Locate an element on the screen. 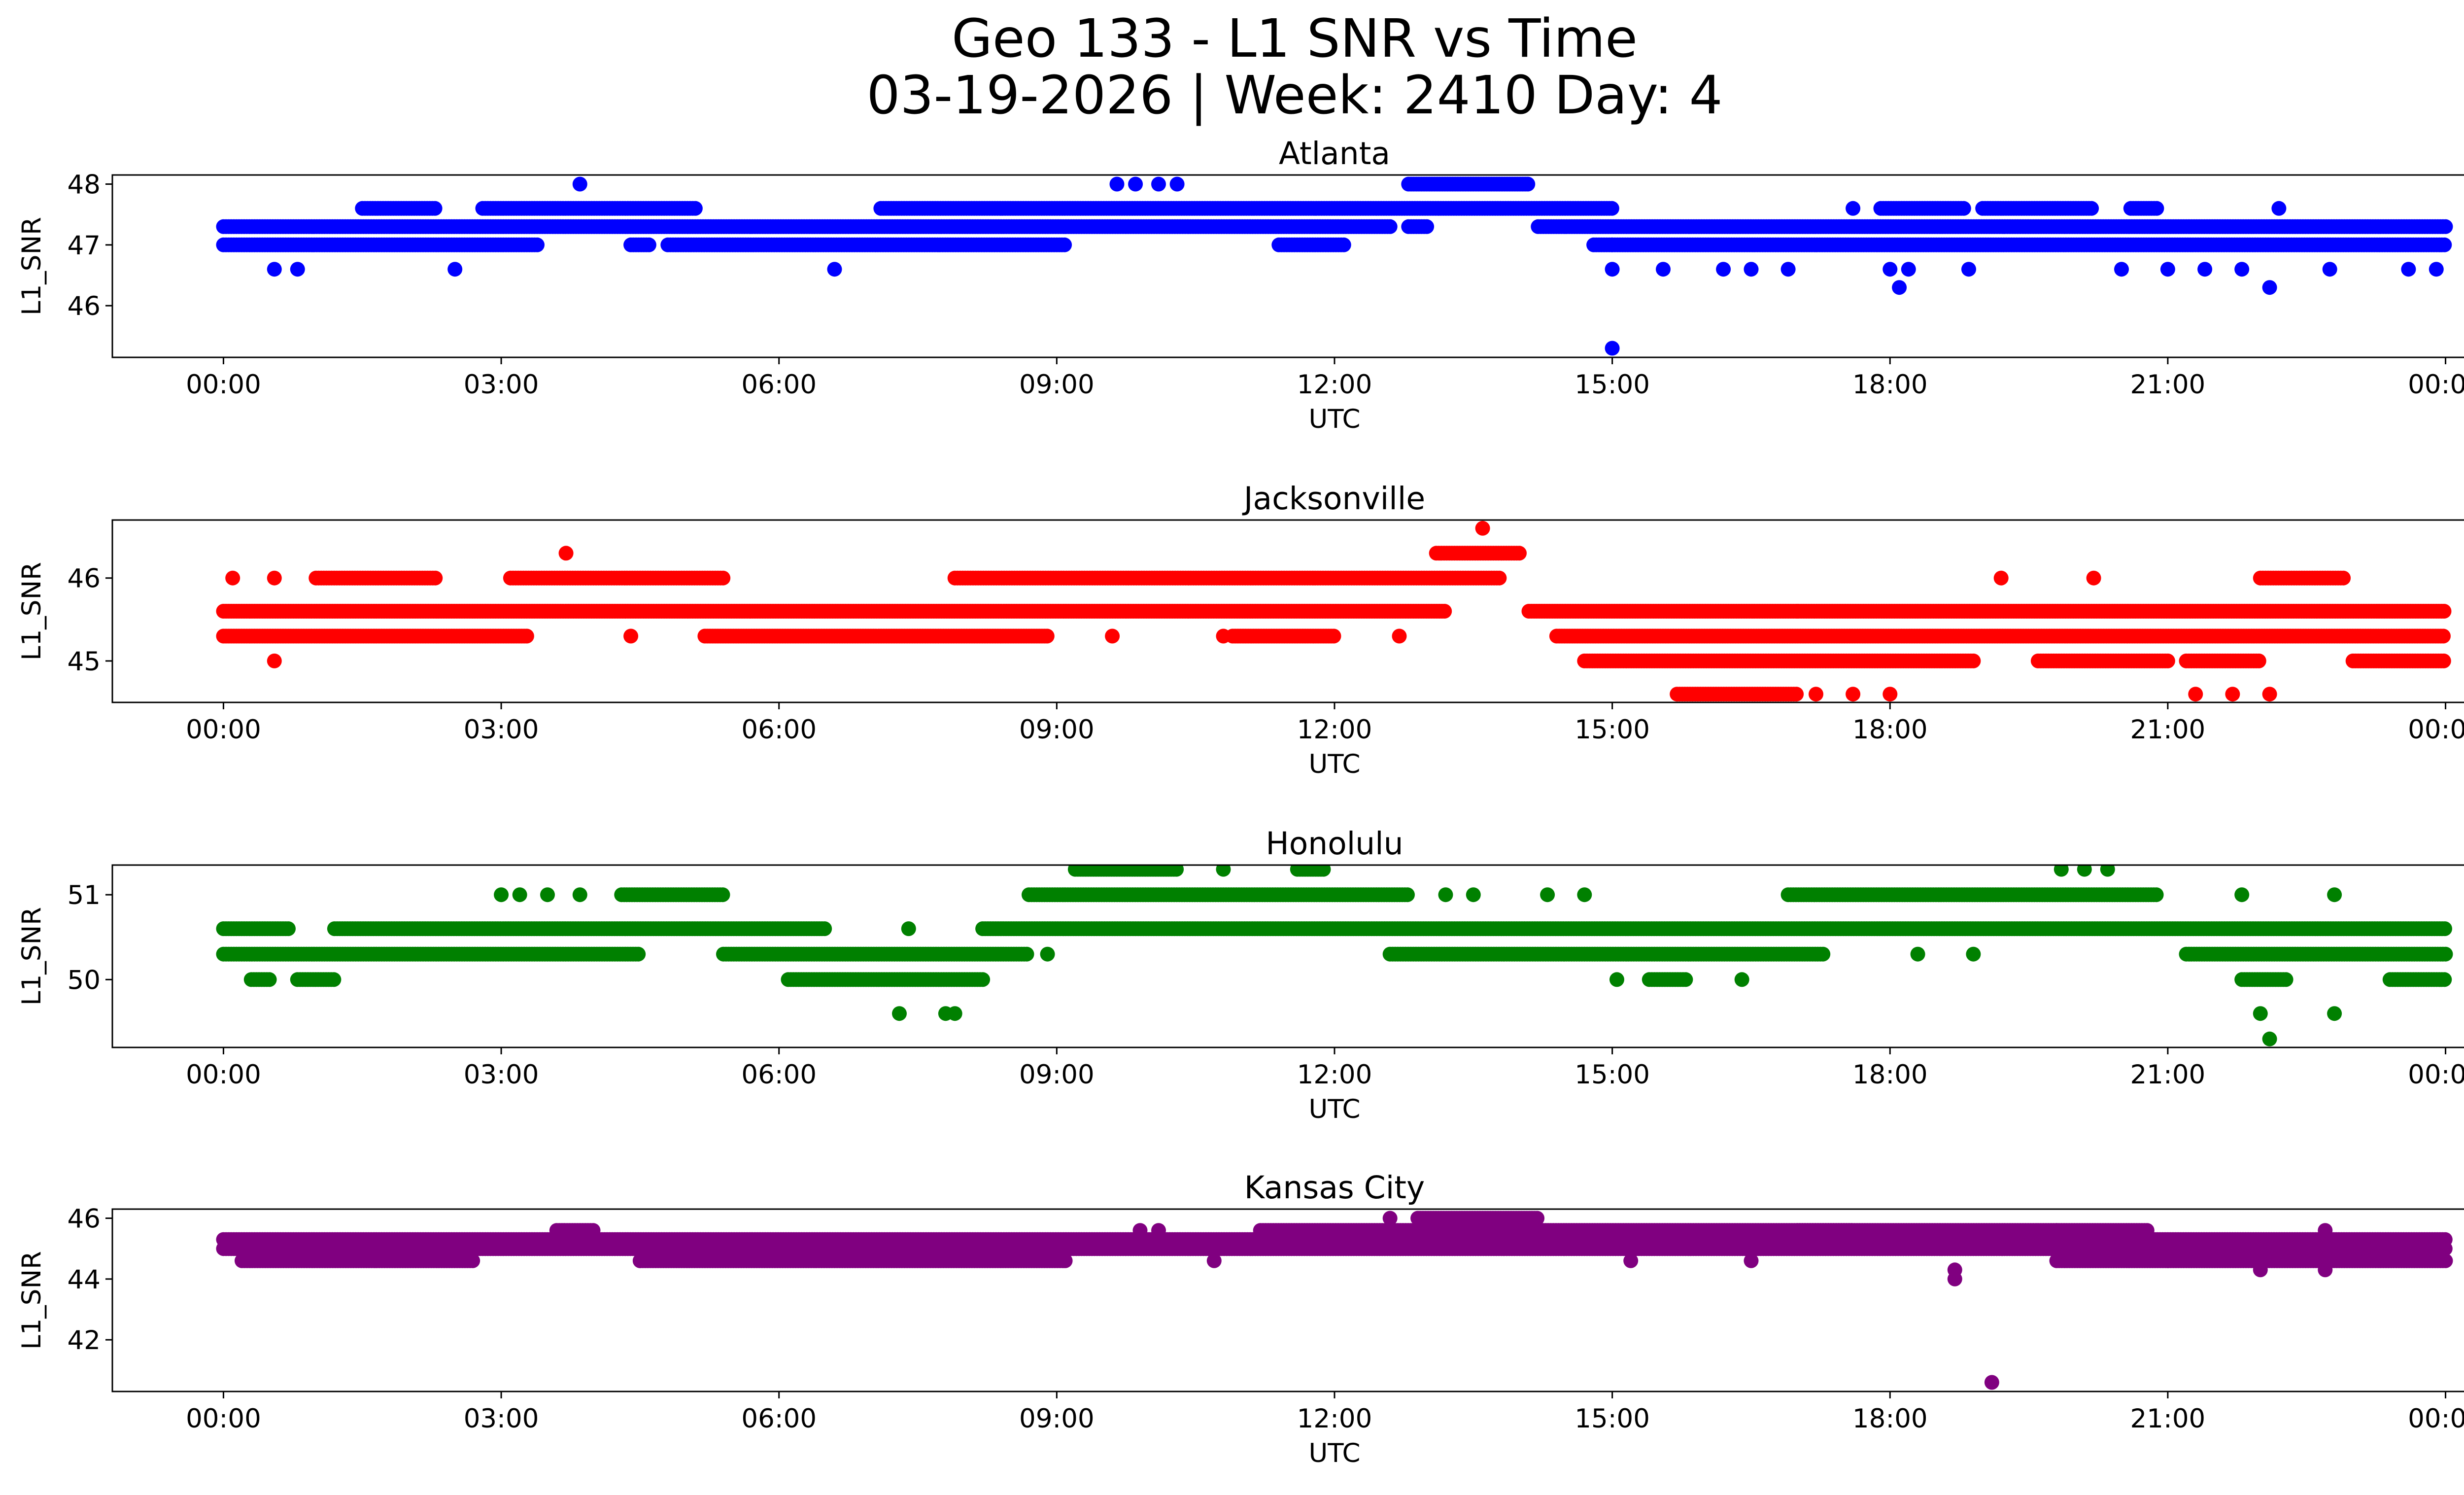 Image resolution: width=2464 pixels, height=1495 pixels. series-jacksonville-points is located at coordinates (1334, 611).